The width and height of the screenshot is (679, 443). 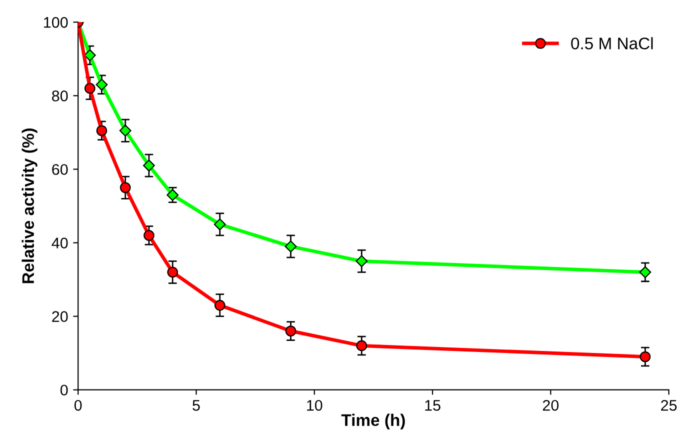 I want to click on x-tick-label: 25, so click(x=669, y=405).